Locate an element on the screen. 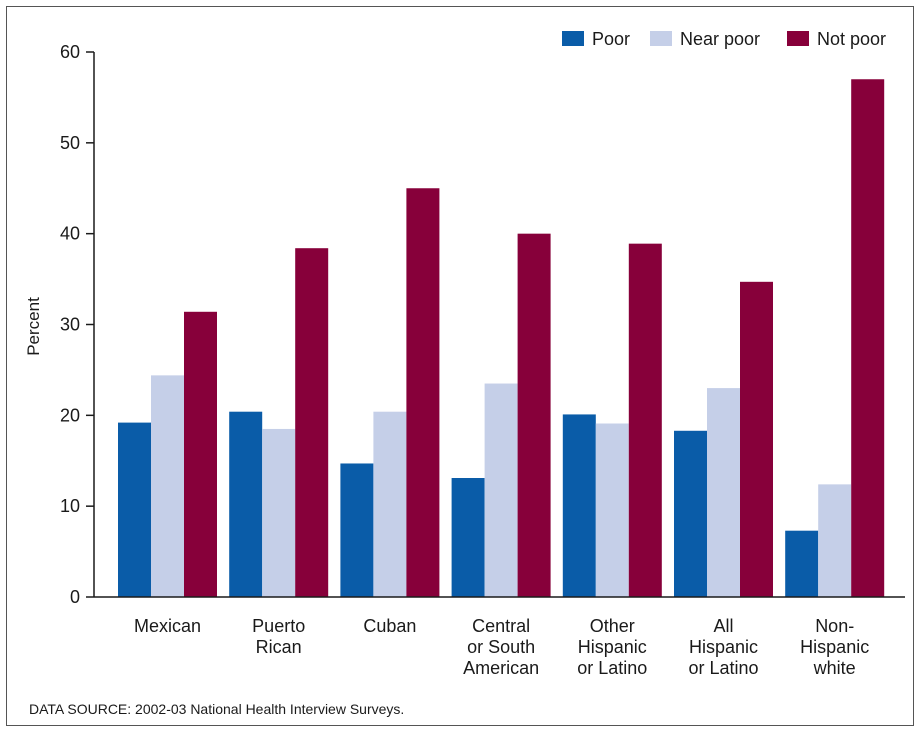 The height and width of the screenshot is (734, 922). y-tick-label: 50 is located at coordinates (70, 143).